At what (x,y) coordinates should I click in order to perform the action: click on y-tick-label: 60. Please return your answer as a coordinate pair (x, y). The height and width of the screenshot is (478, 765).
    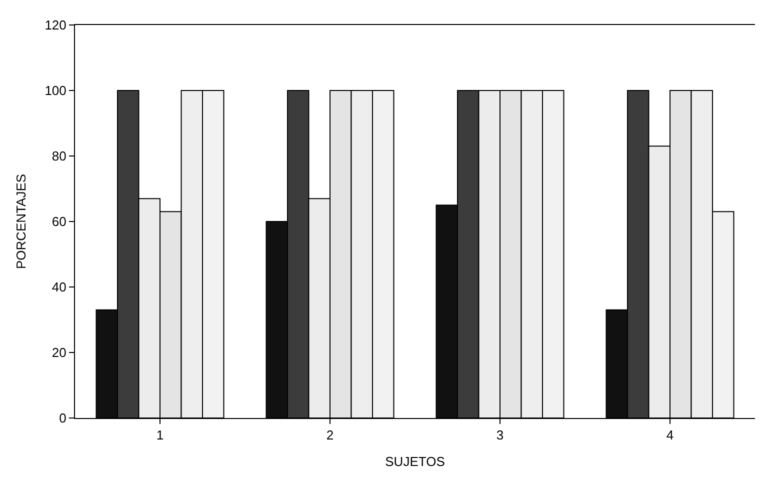
    Looking at the image, I should click on (59, 222).